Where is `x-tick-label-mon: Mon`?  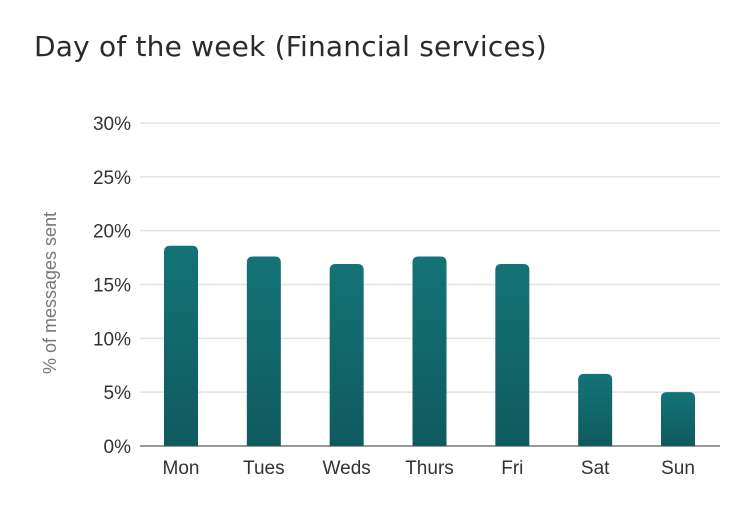 x-tick-label-mon: Mon is located at coordinates (181, 468).